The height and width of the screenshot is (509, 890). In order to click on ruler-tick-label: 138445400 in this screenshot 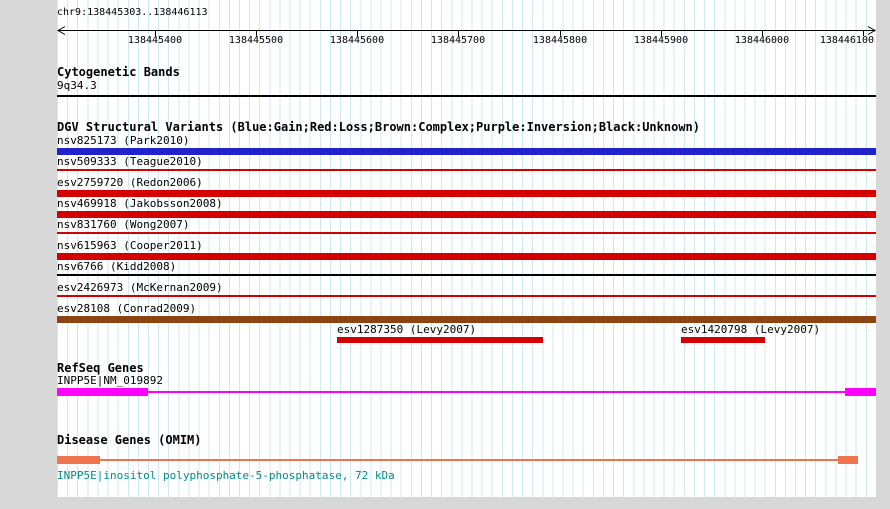, I will do `click(155, 40)`.